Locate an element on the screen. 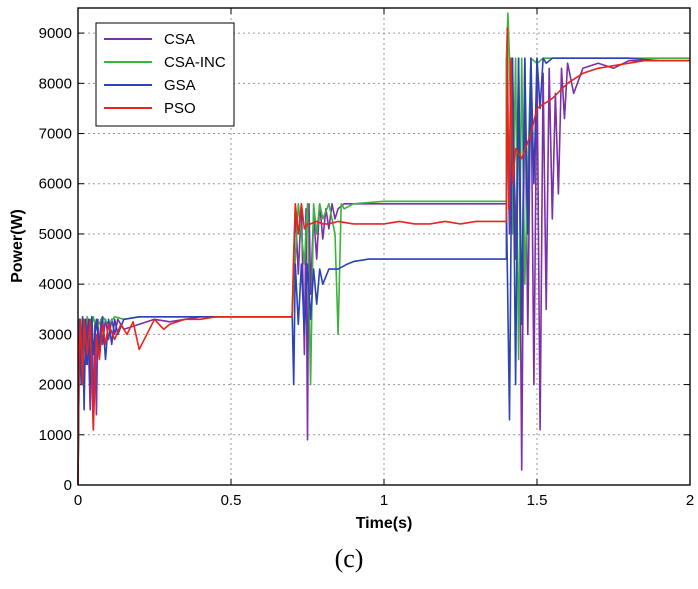 The image size is (698, 589). y-tick-label: 3000 is located at coordinates (55, 334).